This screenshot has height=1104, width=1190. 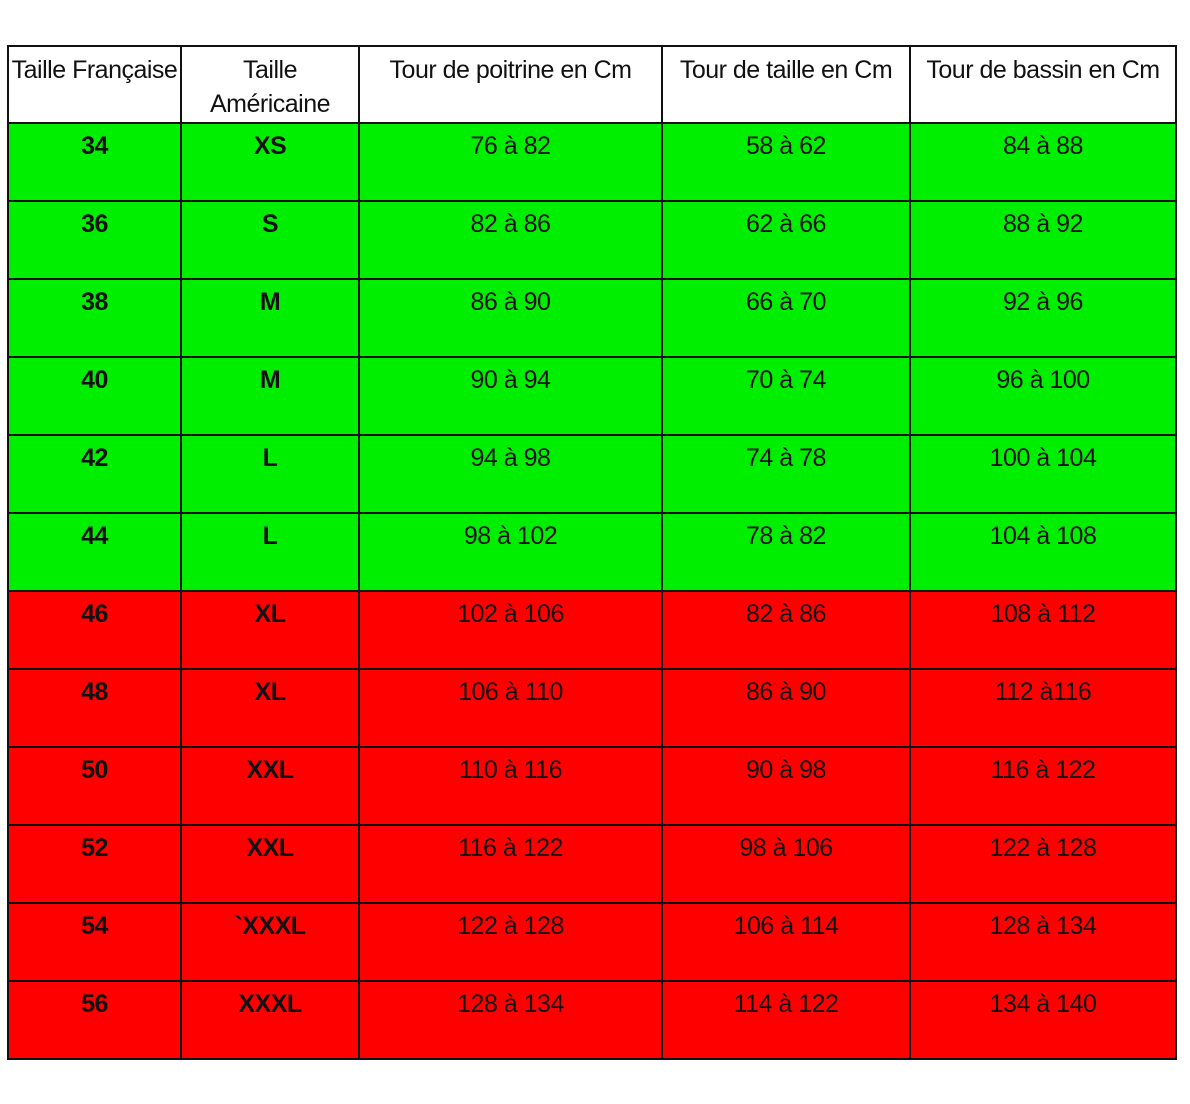 What do you see at coordinates (94, 162) in the screenshot?
I see `cell-french-size: 34` at bounding box center [94, 162].